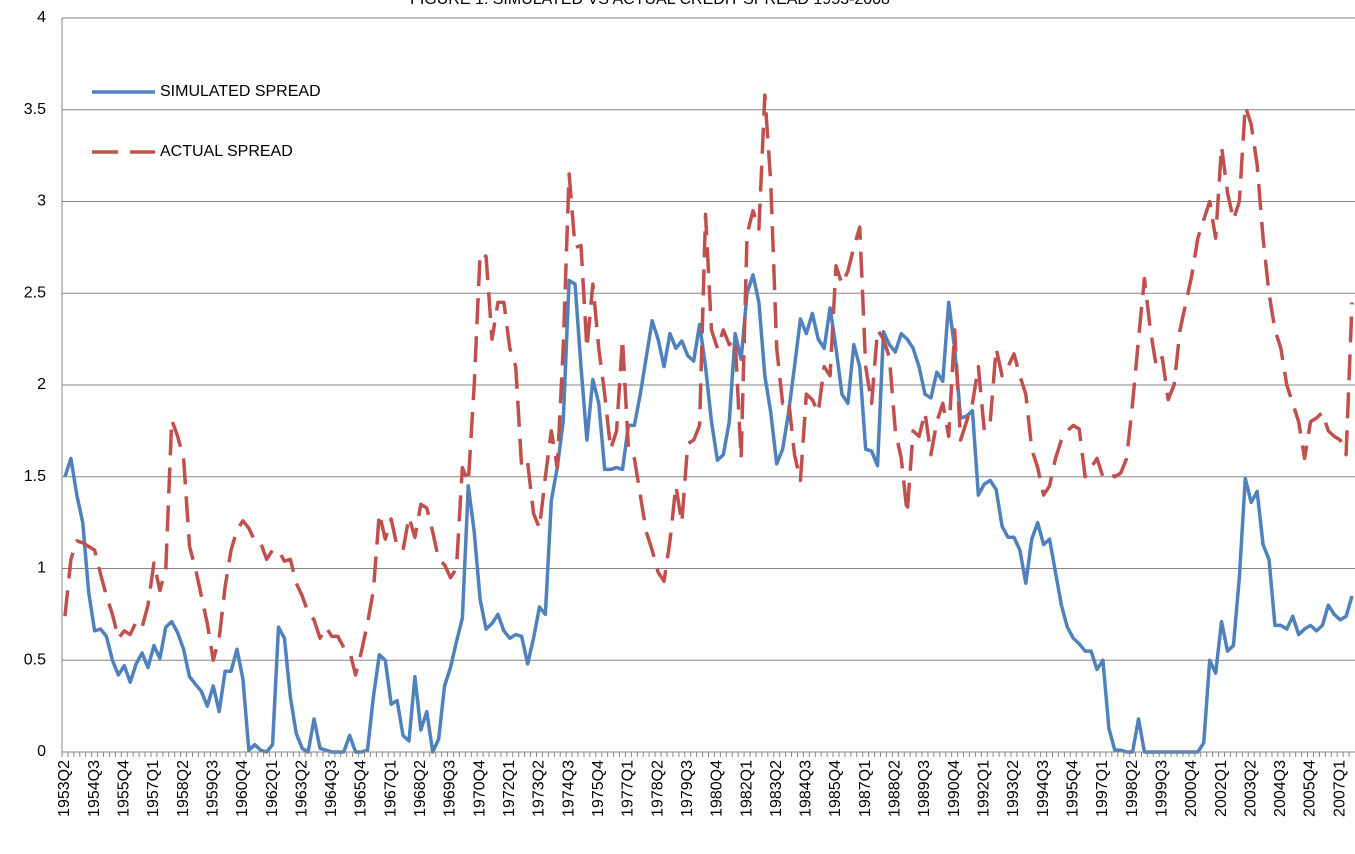 The height and width of the screenshot is (854, 1355). I want to click on x-tick-label: 1985Q4, so click(835, 788).